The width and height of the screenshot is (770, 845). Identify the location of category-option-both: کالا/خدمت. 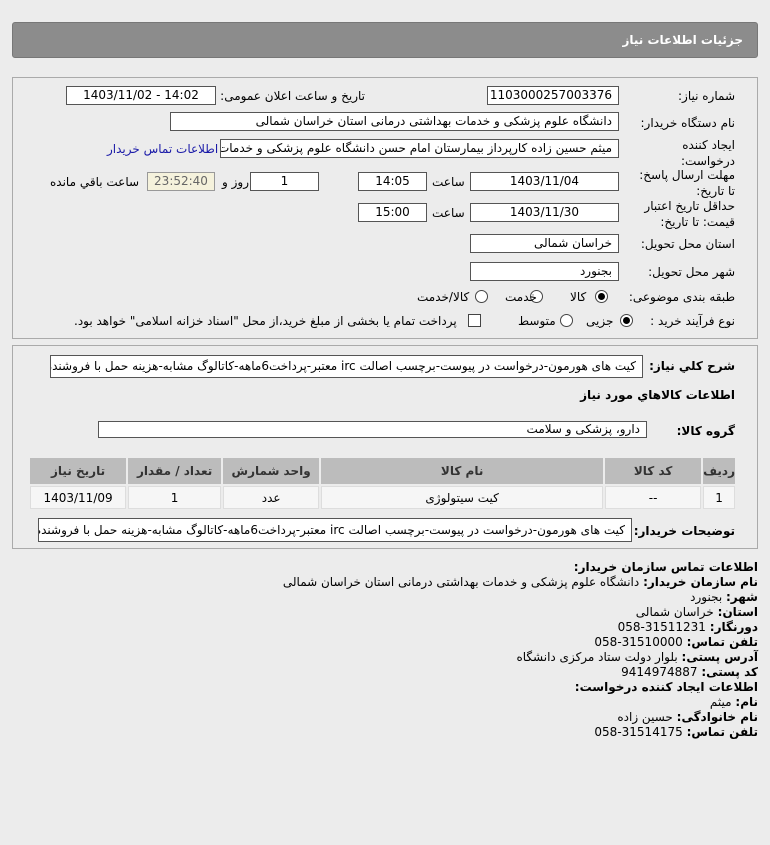
(443, 297).